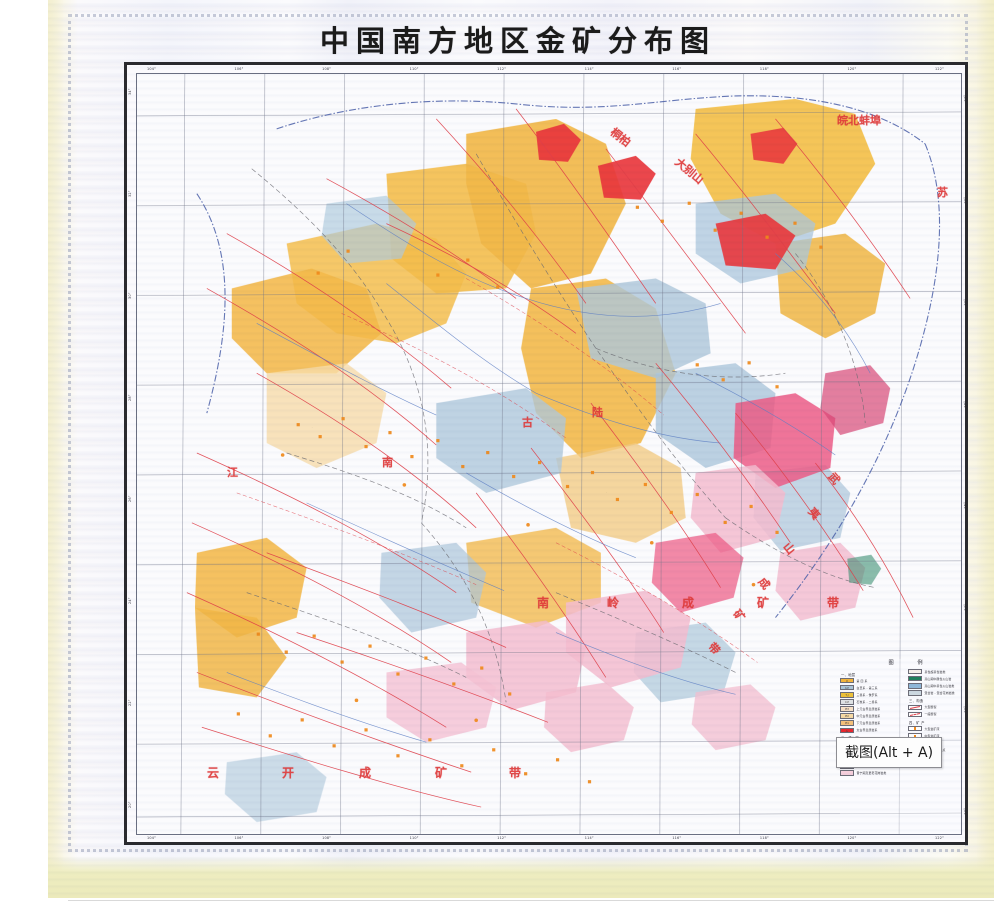 The image size is (994, 913). I want to click on tick-label-top: 116°, so click(677, 69).